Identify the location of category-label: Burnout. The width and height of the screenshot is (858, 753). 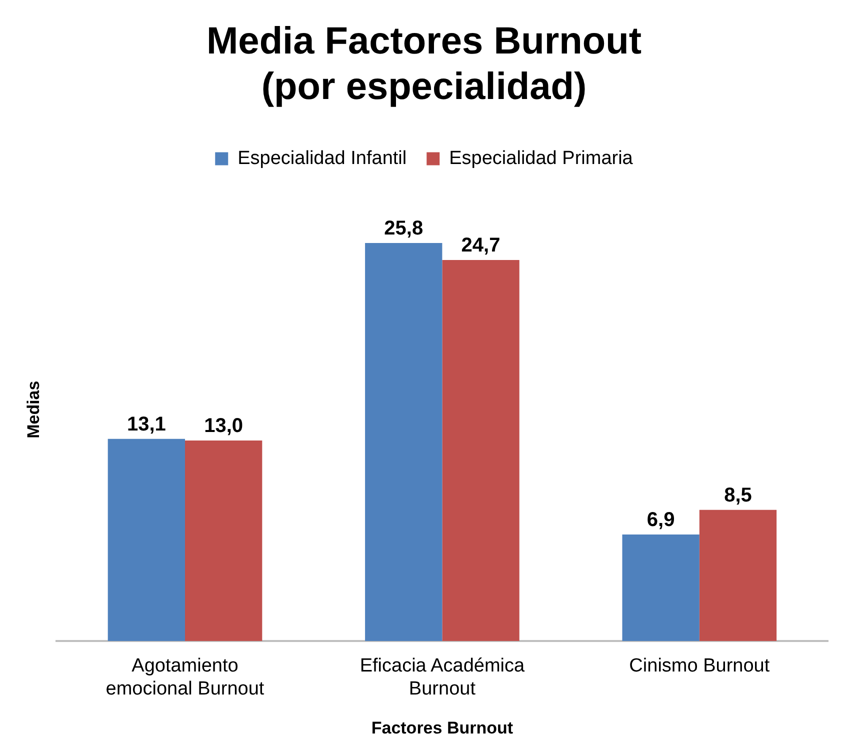
(442, 689).